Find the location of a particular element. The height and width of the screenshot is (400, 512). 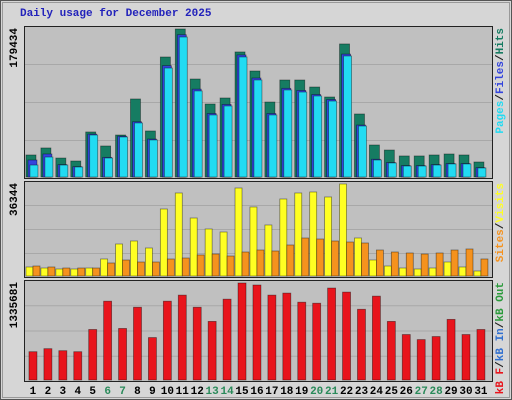

x-tick-label: 24 is located at coordinates (377, 392).